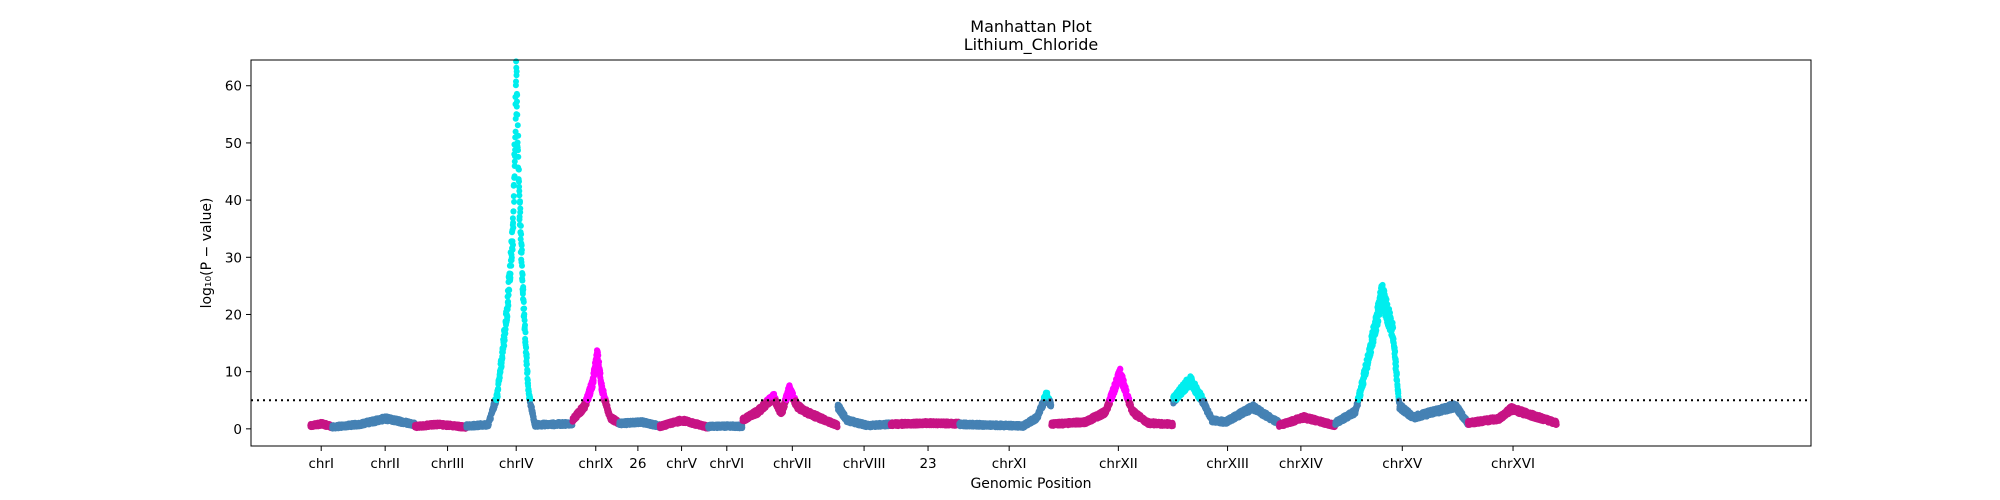 The image size is (2000, 500). Describe the element at coordinates (725, 426) in the screenshot. I see `series-chrVI` at that location.